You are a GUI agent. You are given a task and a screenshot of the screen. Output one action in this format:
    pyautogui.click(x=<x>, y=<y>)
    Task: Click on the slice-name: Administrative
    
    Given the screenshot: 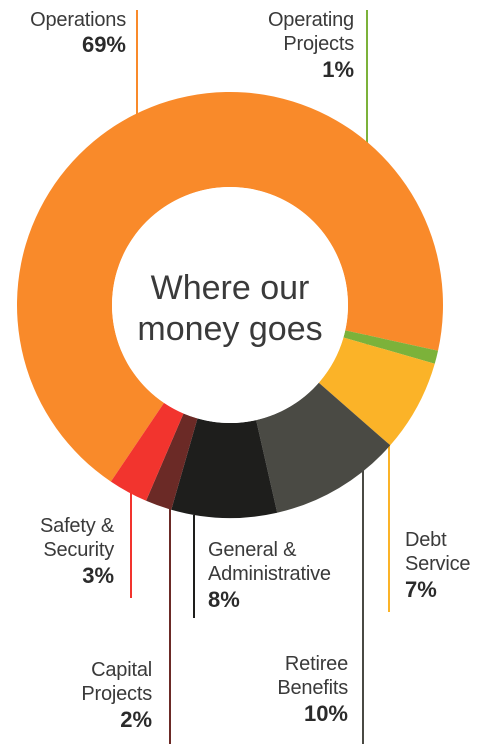 What is the action you would take?
    pyautogui.click(x=269, y=574)
    